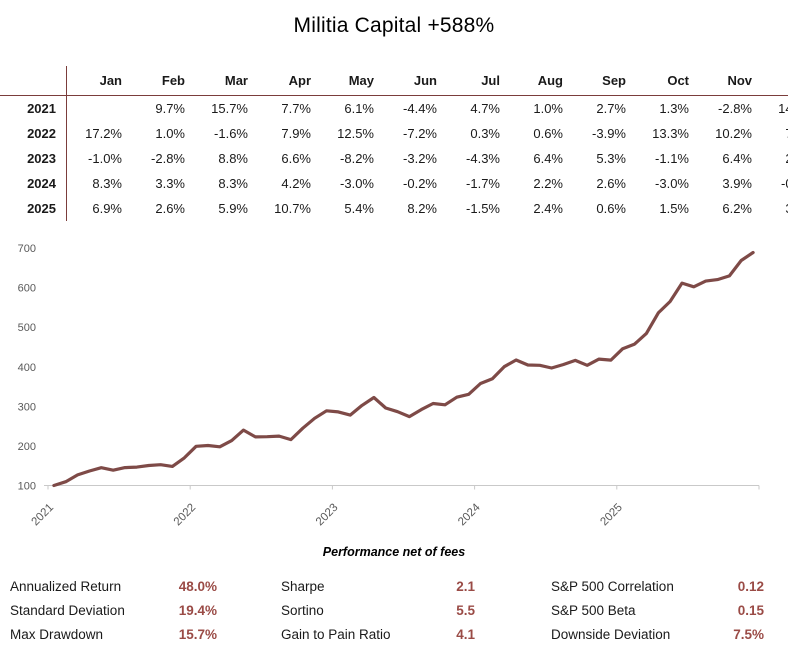 This screenshot has width=788, height=657. I want to click on x-axis-label: 2021, so click(43, 515).